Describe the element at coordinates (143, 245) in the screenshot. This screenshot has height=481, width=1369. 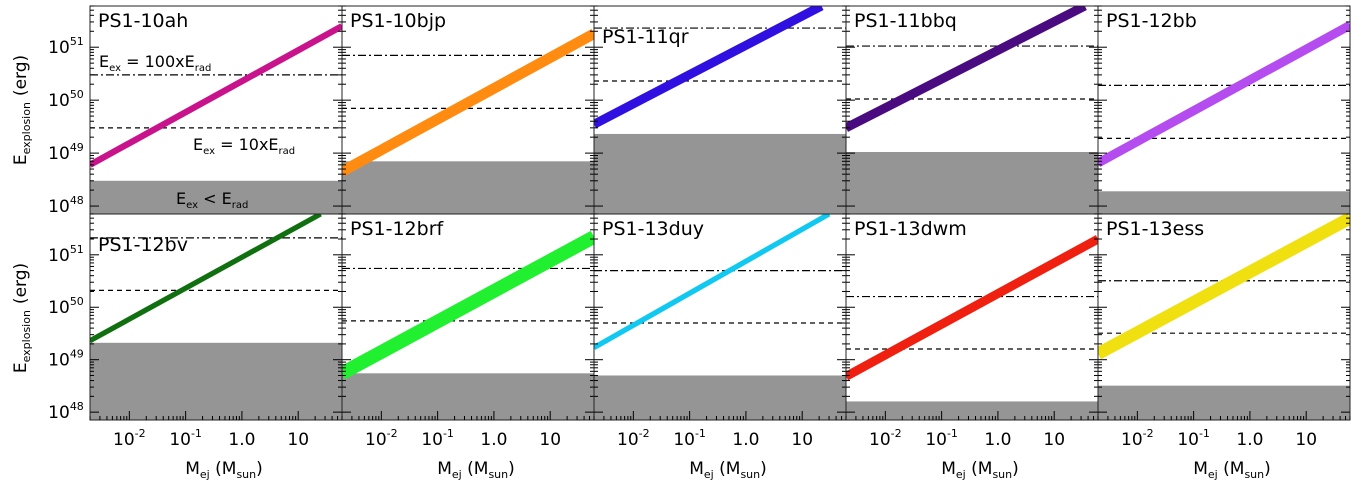
I see `panel-title: PS1-12bv` at that location.